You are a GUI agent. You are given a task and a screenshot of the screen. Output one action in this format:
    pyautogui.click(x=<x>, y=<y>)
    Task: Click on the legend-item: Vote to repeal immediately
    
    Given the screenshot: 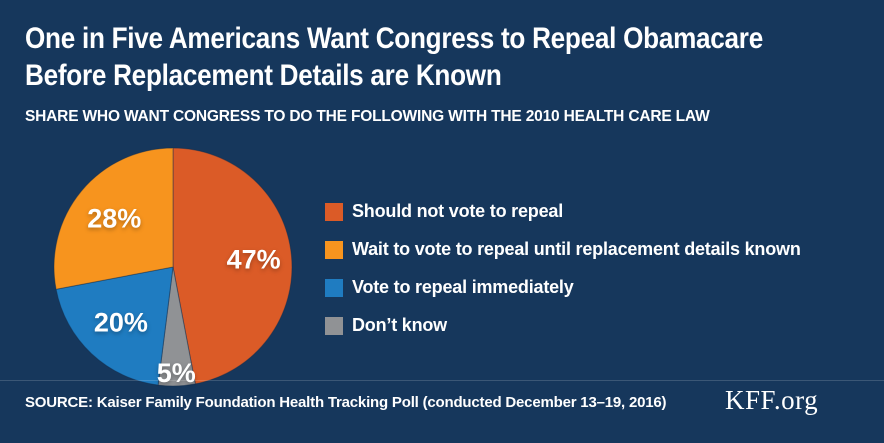 What is the action you would take?
    pyautogui.click(x=563, y=287)
    